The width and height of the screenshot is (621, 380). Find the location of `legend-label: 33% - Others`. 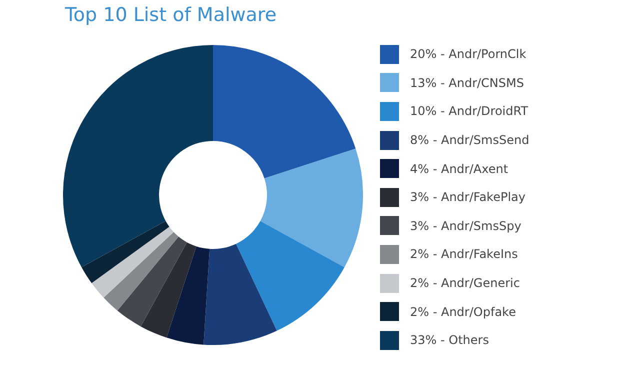

legend-label: 33% - Others is located at coordinates (449, 340).